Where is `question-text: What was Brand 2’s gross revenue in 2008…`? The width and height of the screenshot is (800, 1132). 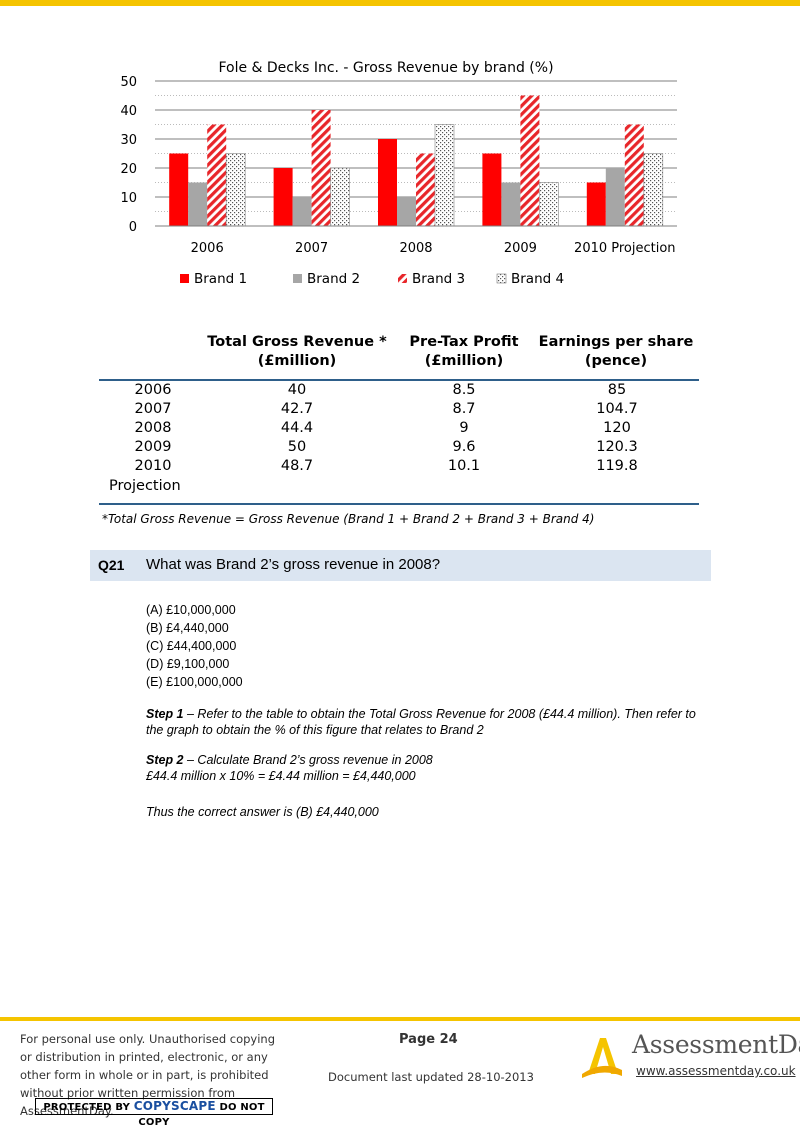
question-text: What was Brand 2’s gross revenue in 2008… is located at coordinates (293, 564).